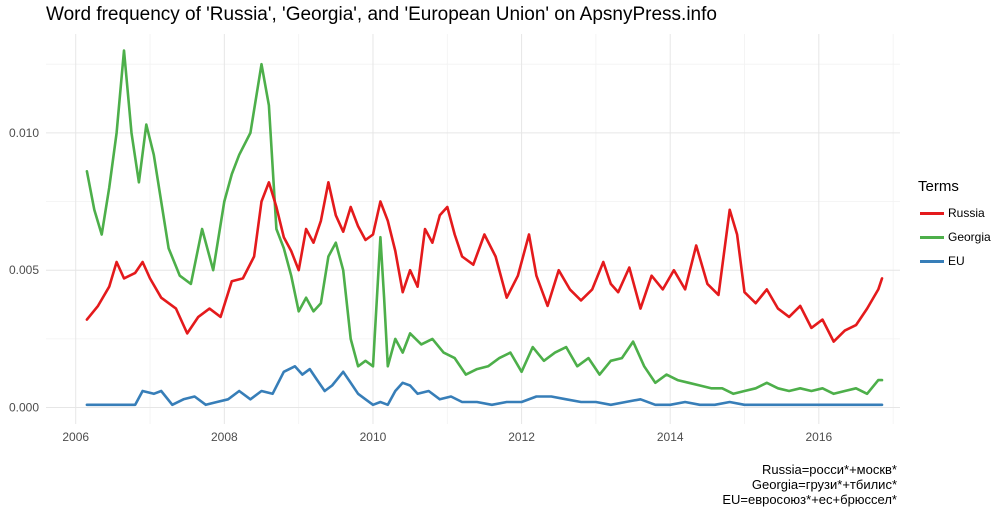 This screenshot has width=1000, height=511. I want to click on series-line-eu, so click(484, 385).